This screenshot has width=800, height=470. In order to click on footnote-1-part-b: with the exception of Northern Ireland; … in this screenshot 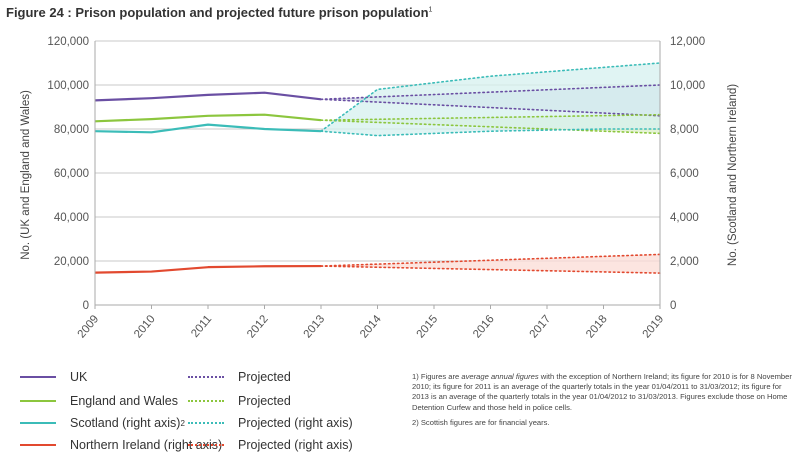, I will do `click(602, 392)`.